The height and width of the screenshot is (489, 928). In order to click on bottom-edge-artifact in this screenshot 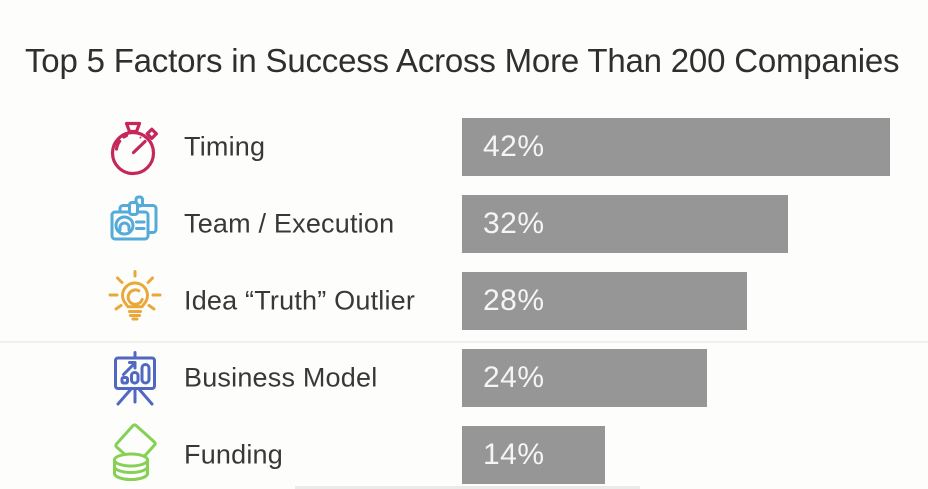, I will do `click(467, 487)`.